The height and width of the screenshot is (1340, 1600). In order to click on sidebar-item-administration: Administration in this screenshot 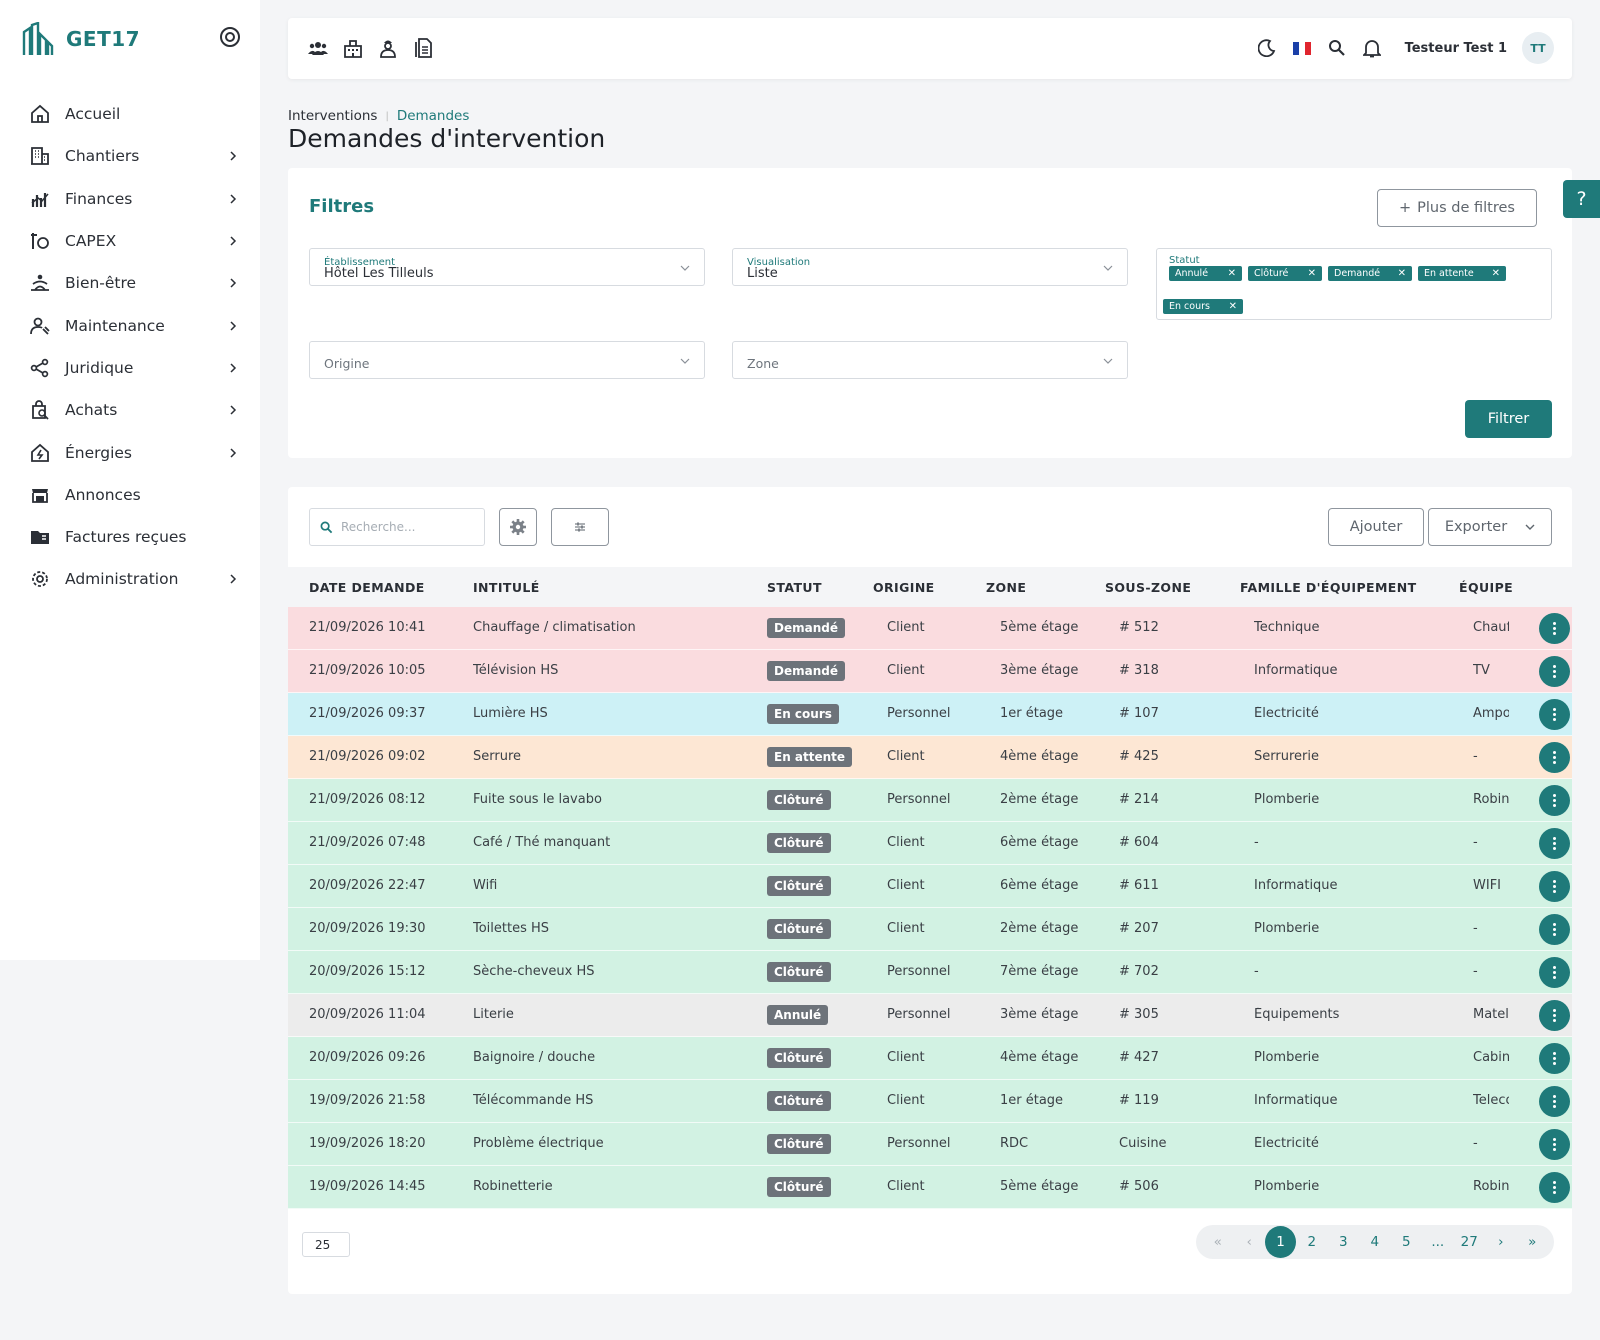, I will do `click(130, 579)`.